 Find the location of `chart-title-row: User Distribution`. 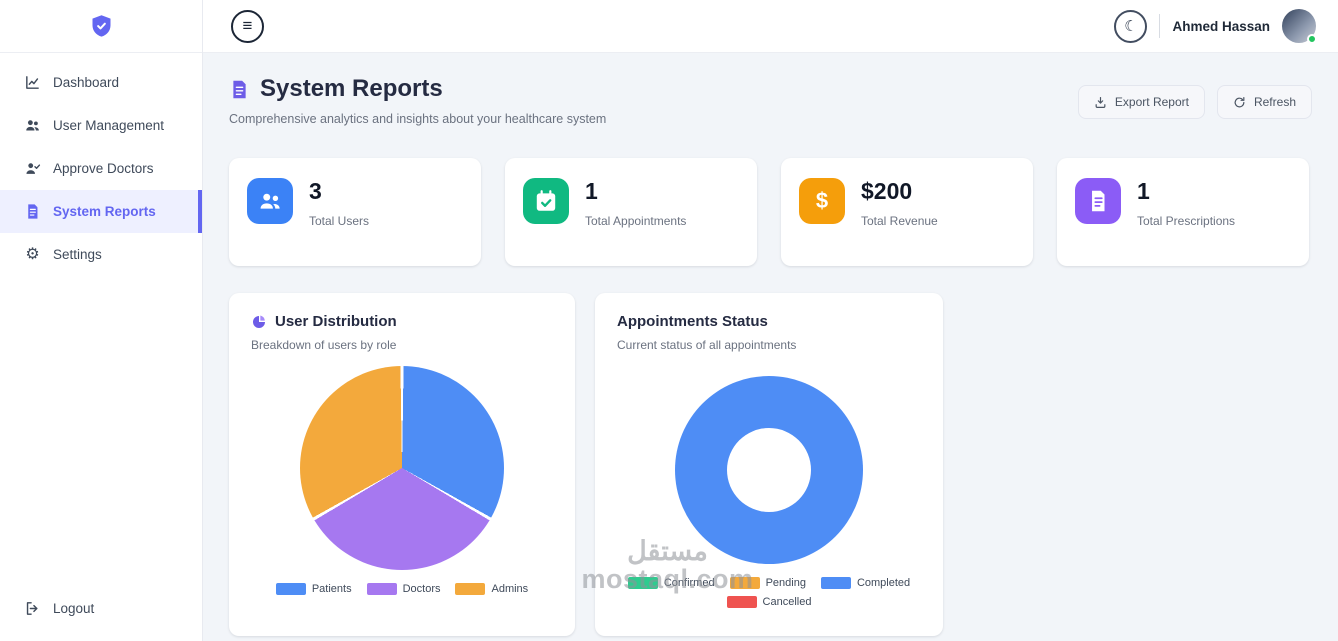

chart-title-row: User Distribution is located at coordinates (402, 321).